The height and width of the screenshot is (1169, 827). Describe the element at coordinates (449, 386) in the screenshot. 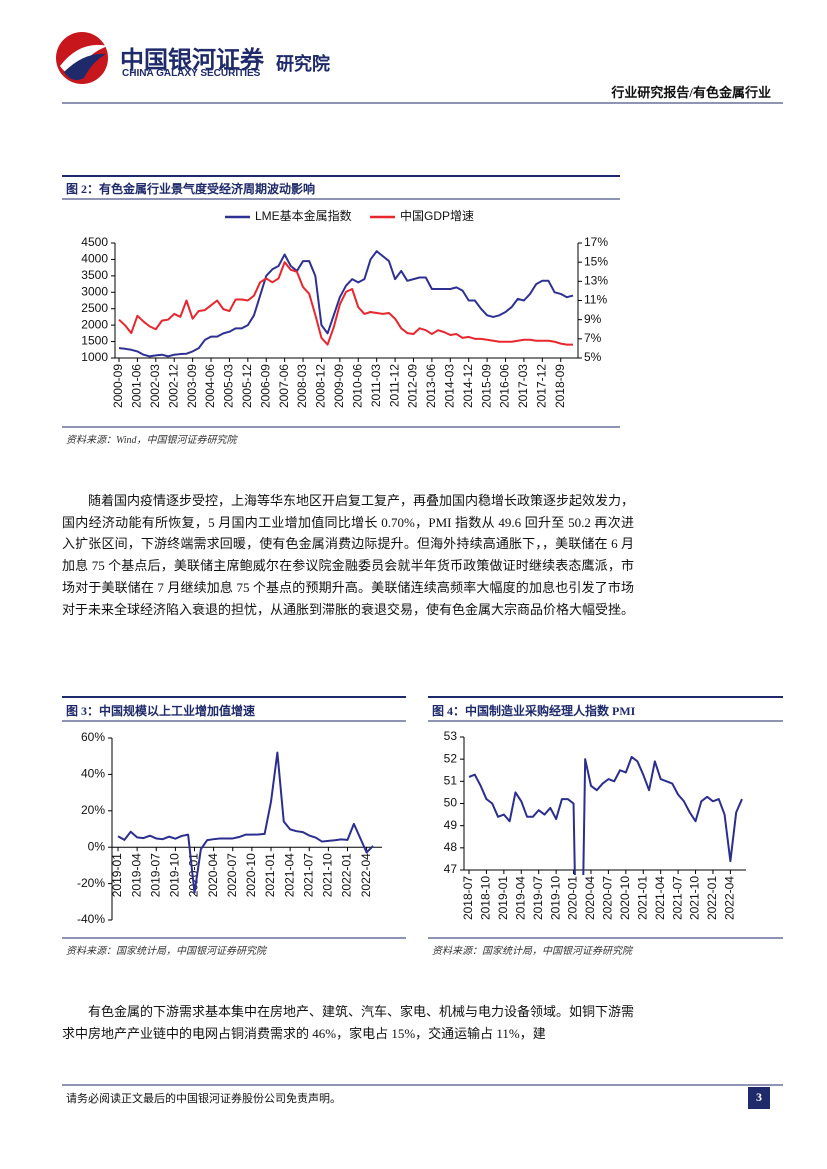

I see `x-tick-label: 2014-03` at that location.